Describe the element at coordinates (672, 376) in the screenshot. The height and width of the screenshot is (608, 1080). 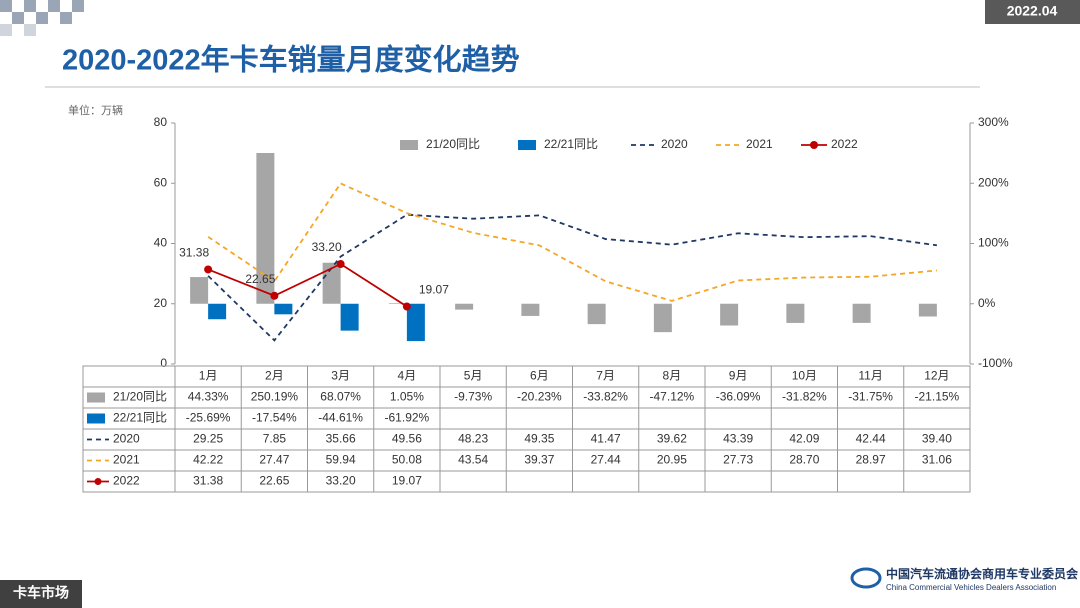
I see `x-tick-label: 8月` at that location.